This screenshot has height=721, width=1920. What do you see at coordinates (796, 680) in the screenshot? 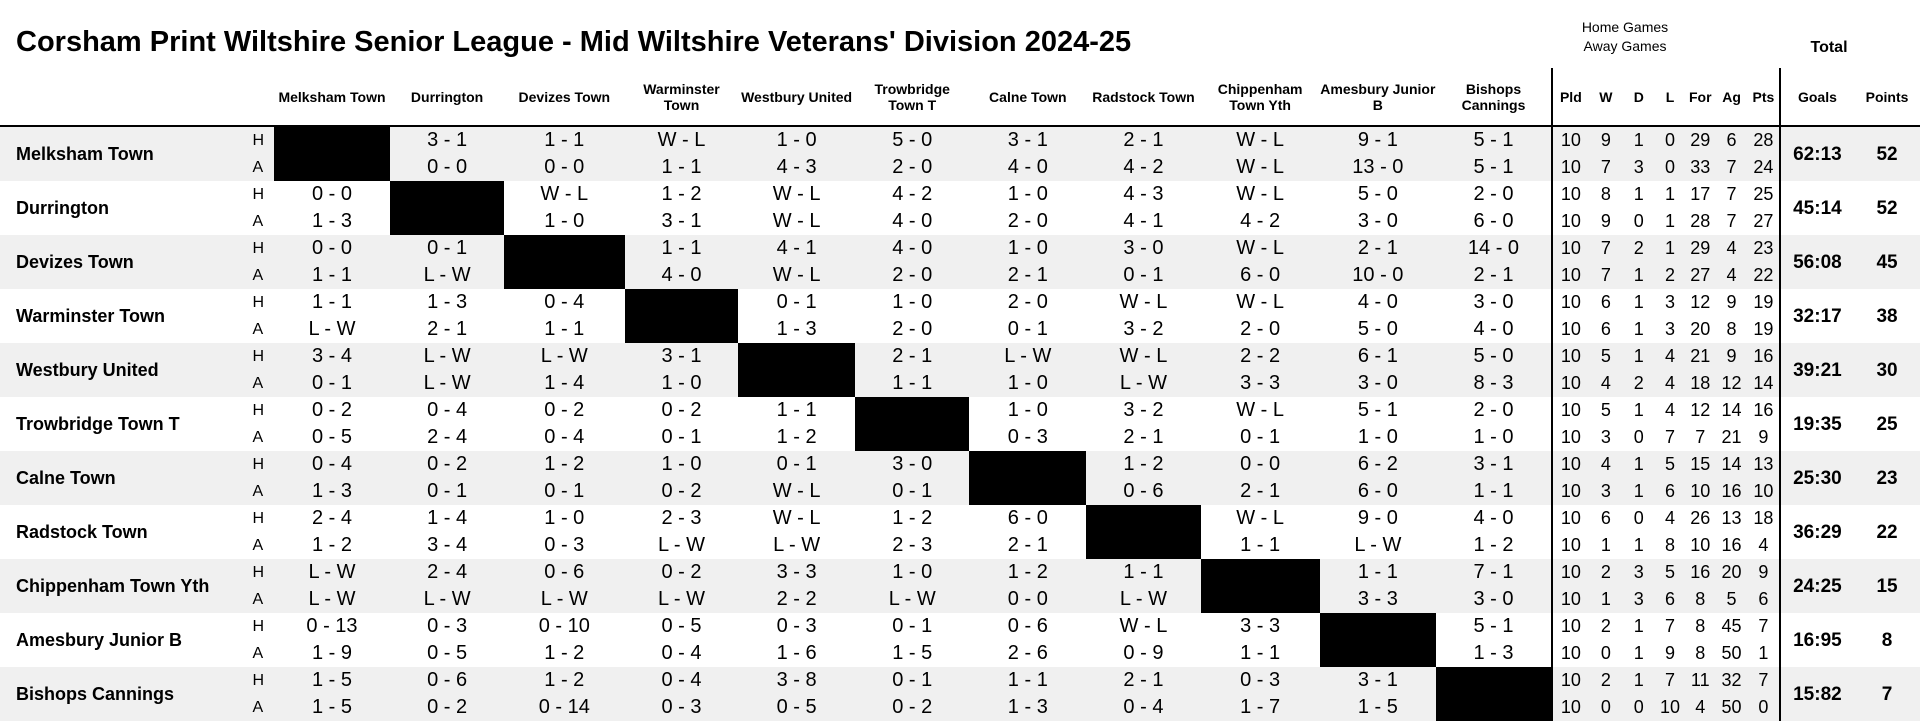
I see `result-cell: 3 - 8` at bounding box center [796, 680].